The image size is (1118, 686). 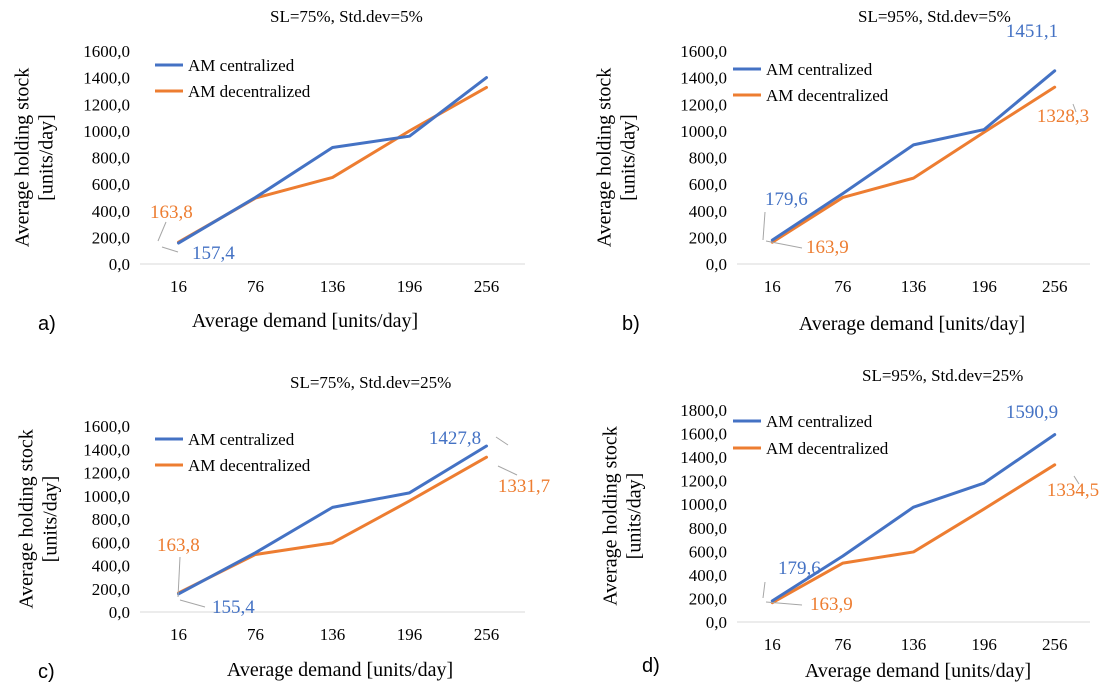 I want to click on panel-label: c), so click(x=46, y=672).